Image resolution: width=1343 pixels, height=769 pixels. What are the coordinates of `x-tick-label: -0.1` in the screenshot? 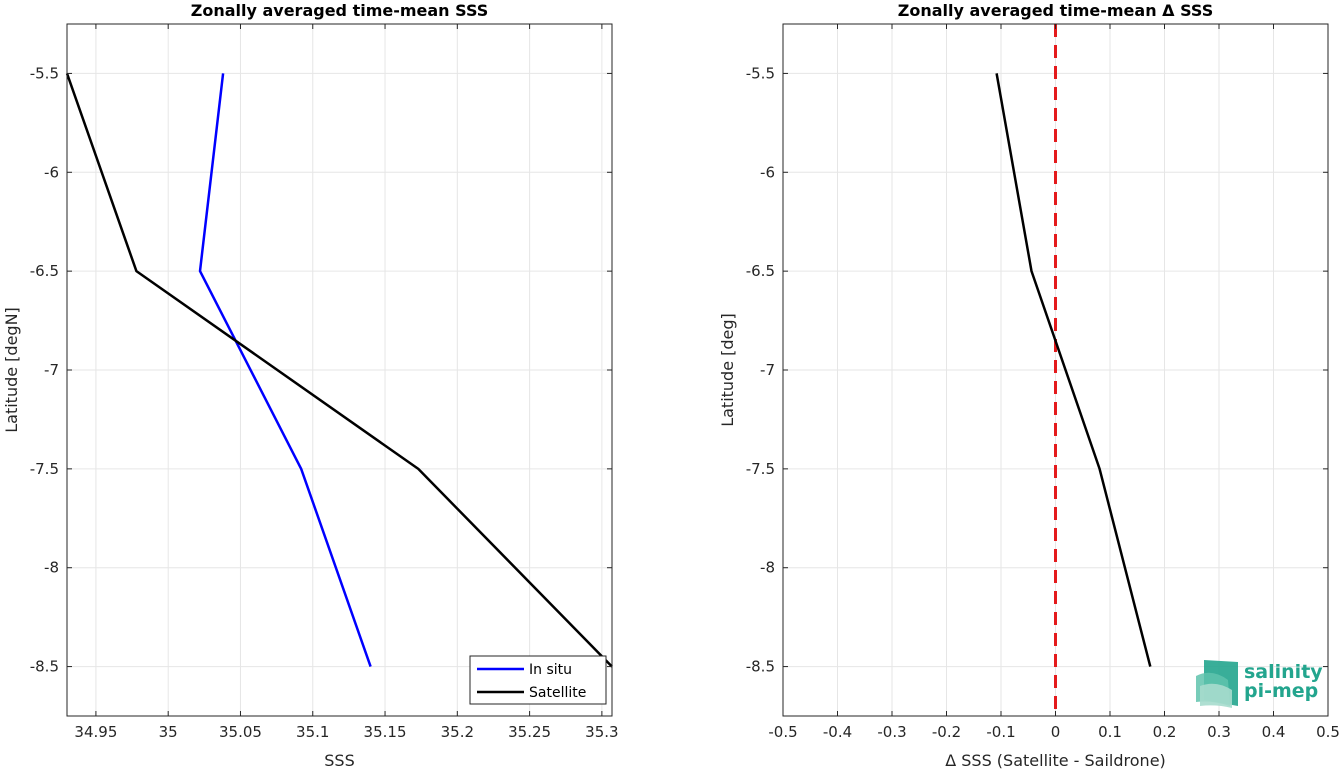 It's located at (1000, 732).